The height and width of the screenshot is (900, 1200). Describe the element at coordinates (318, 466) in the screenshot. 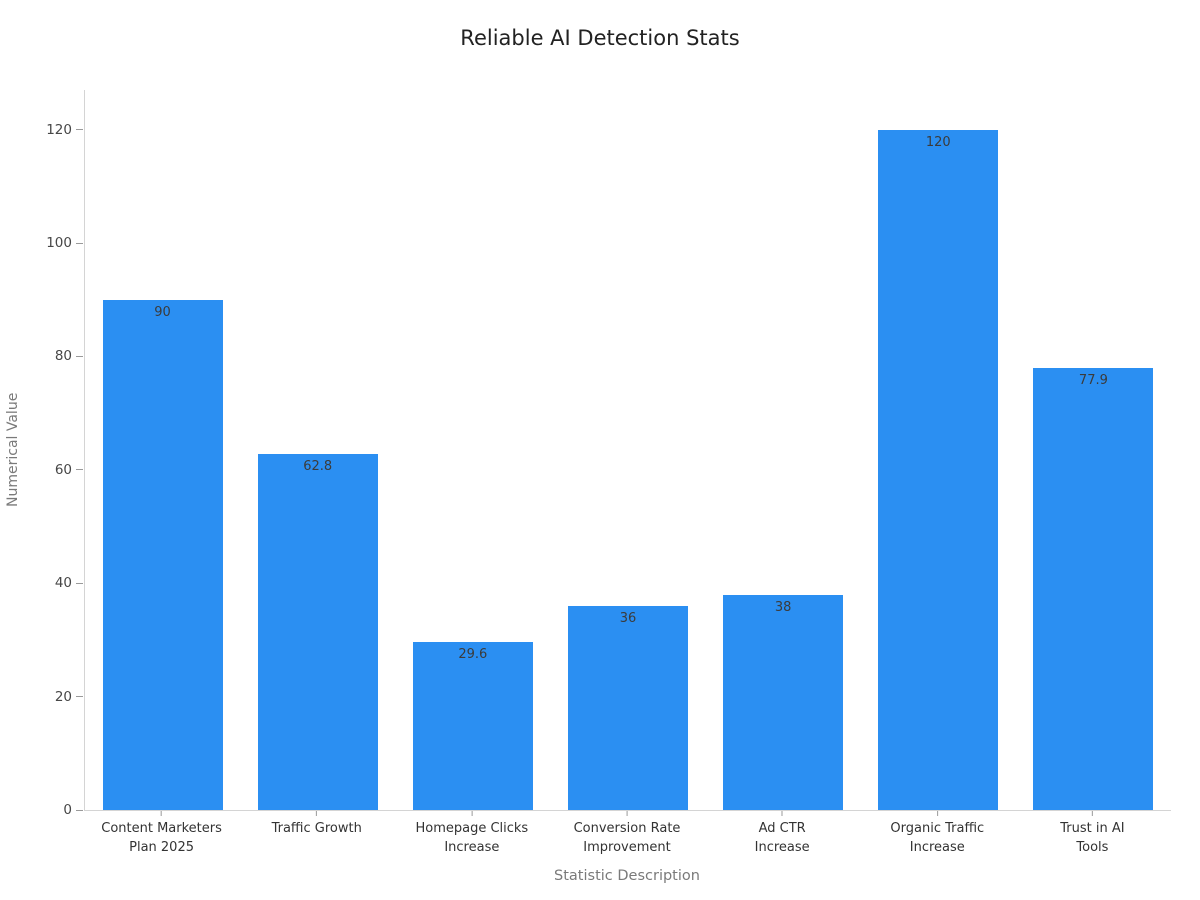

I see `bar-value-label: 62.8` at that location.